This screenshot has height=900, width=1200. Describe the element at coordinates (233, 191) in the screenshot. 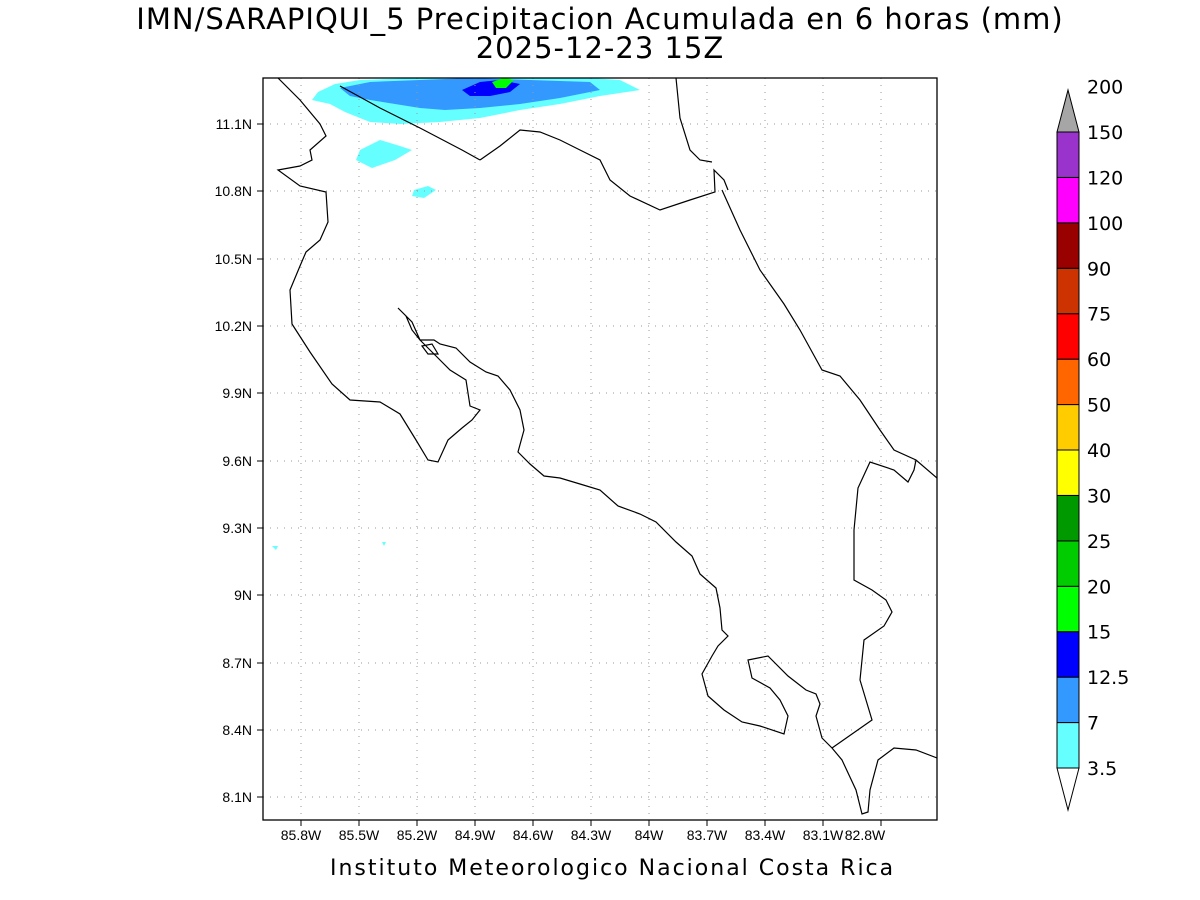

I see `lat-tick-label: 10.8N` at that location.